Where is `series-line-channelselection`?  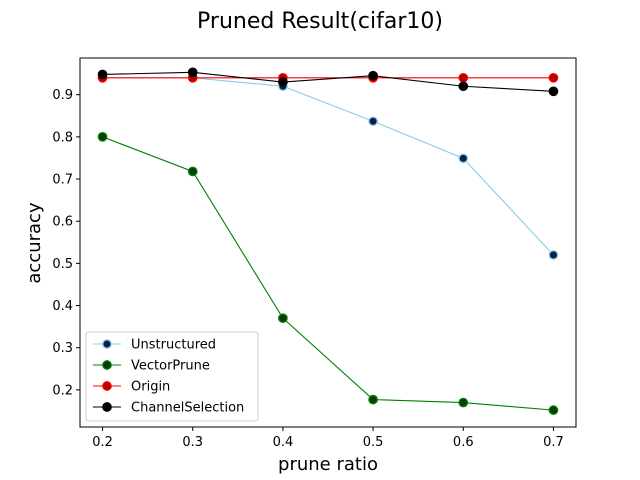 series-line-channelselection is located at coordinates (328, 81).